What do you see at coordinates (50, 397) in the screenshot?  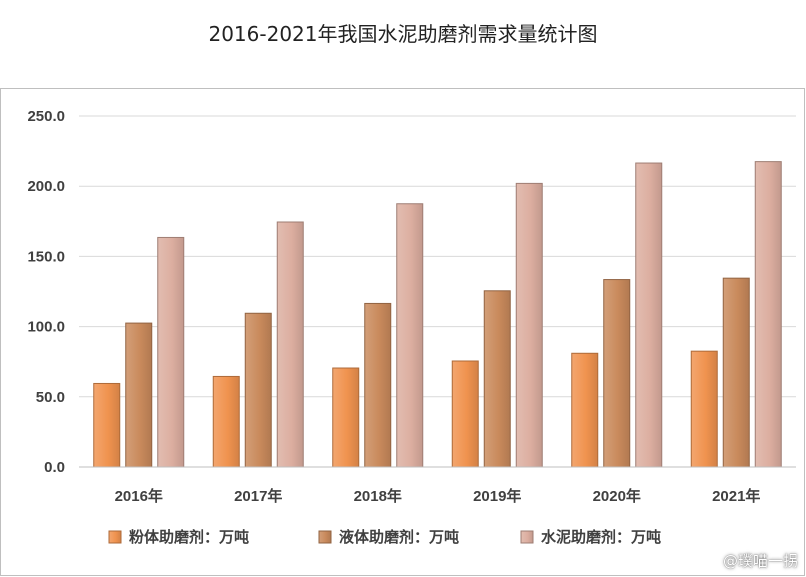 I see `y-tick-label: 50.0` at bounding box center [50, 397].